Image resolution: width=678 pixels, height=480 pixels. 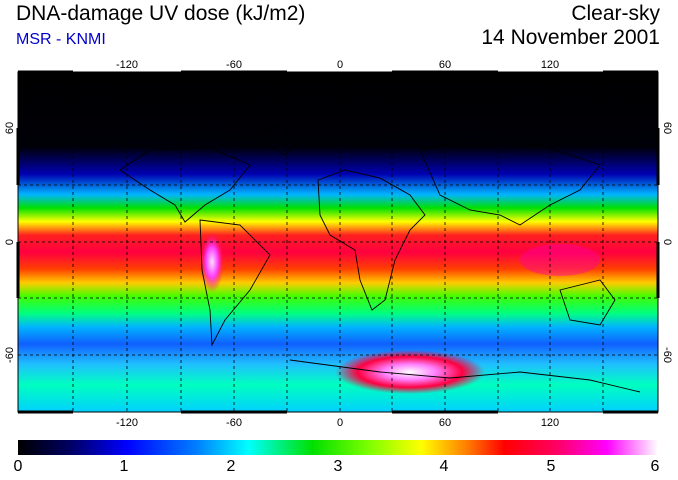 I want to click on lon-tick-top: 120, so click(x=550, y=65).